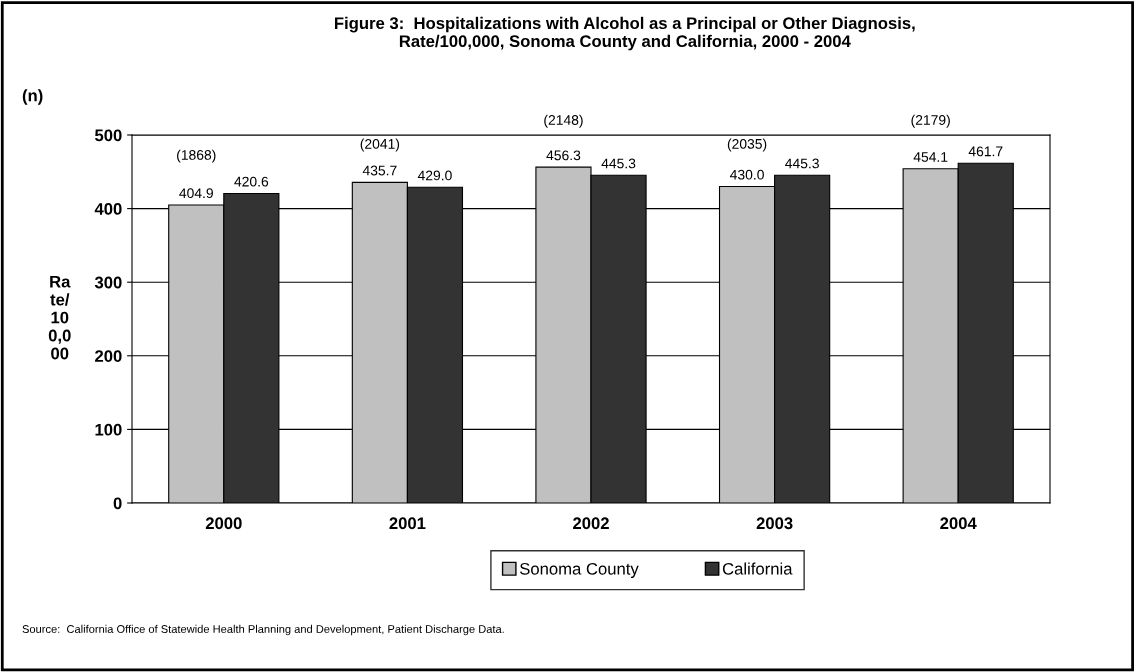 The image size is (1136, 672). I want to click on y-tick-label: 200, so click(108, 356).